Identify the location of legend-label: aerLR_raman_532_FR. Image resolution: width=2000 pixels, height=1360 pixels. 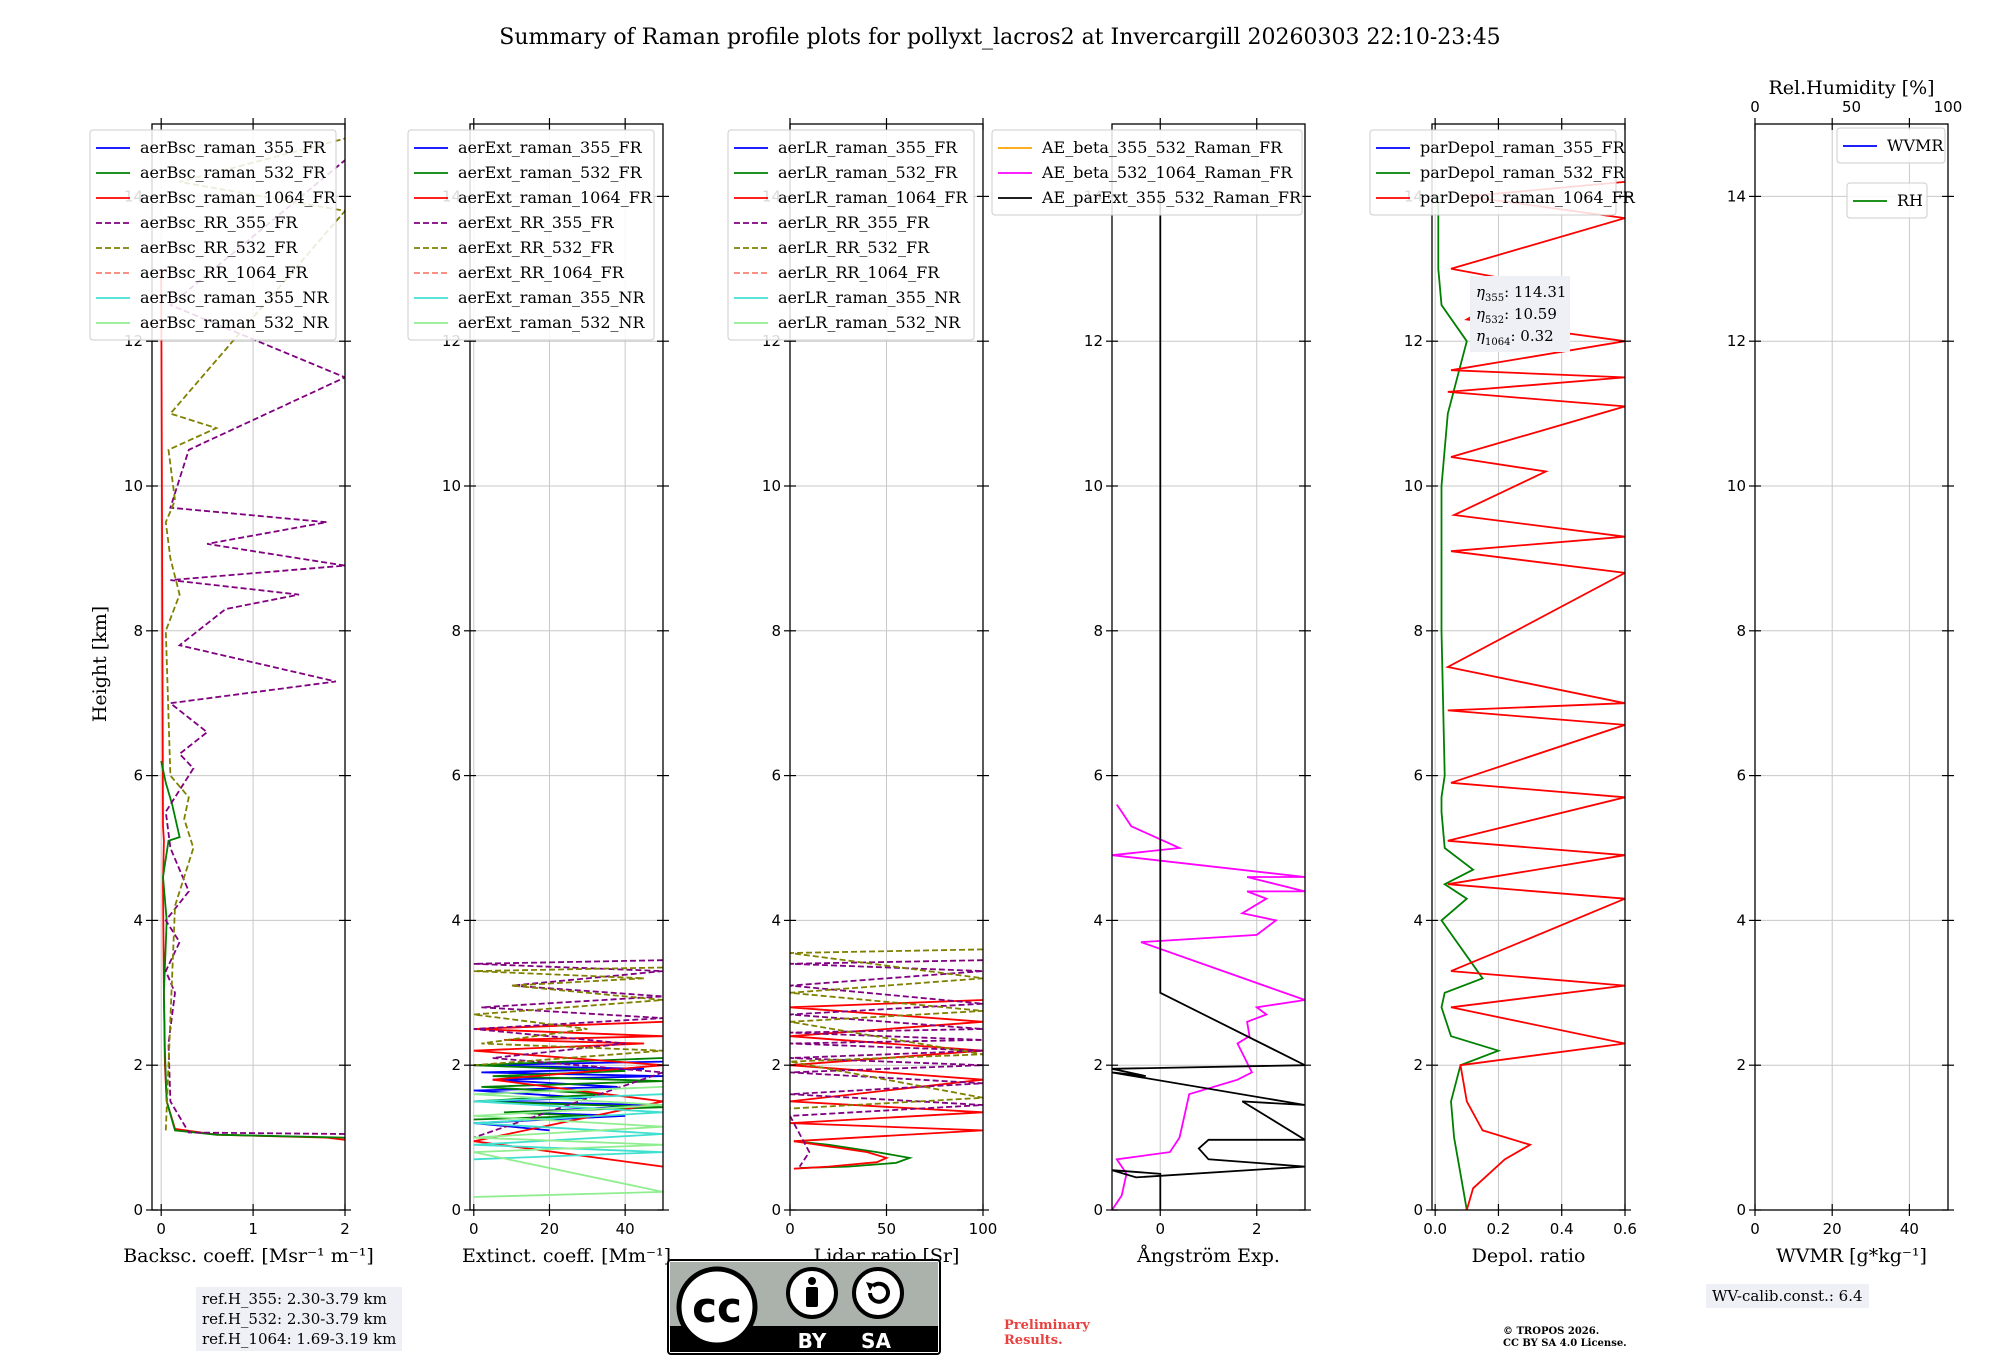
(868, 172).